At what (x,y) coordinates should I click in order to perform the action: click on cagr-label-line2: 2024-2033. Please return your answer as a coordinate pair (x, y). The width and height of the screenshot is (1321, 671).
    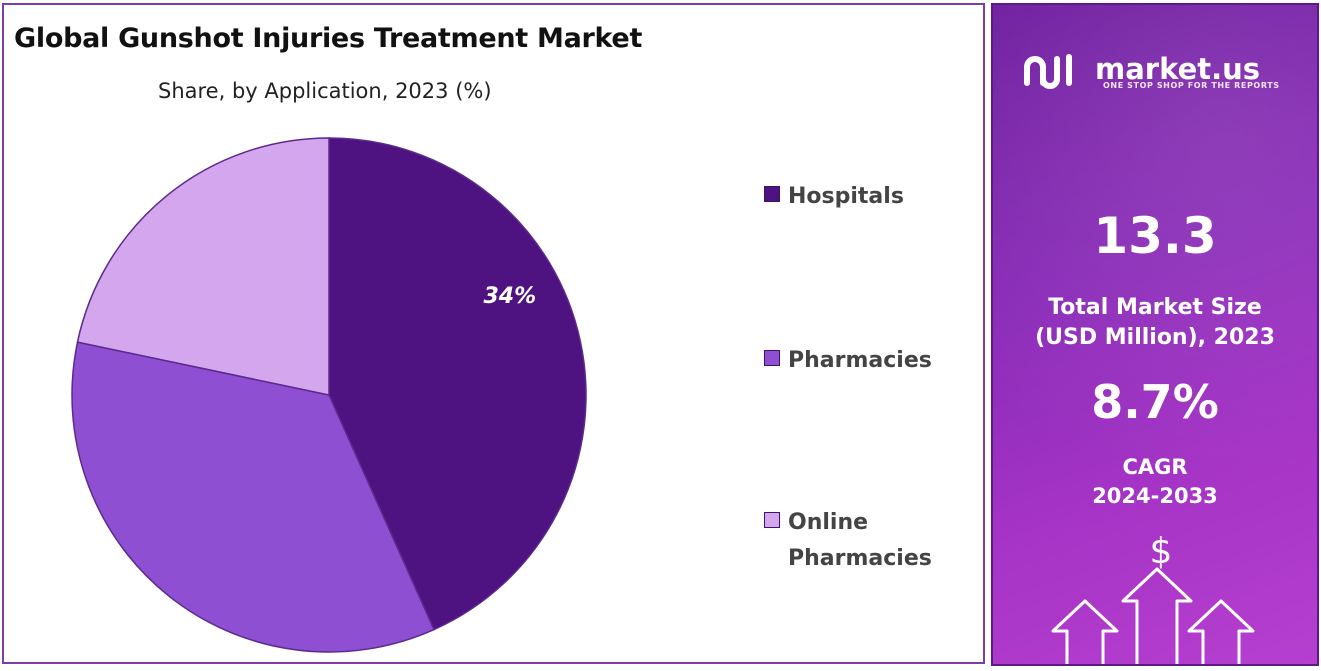
    Looking at the image, I should click on (1155, 496).